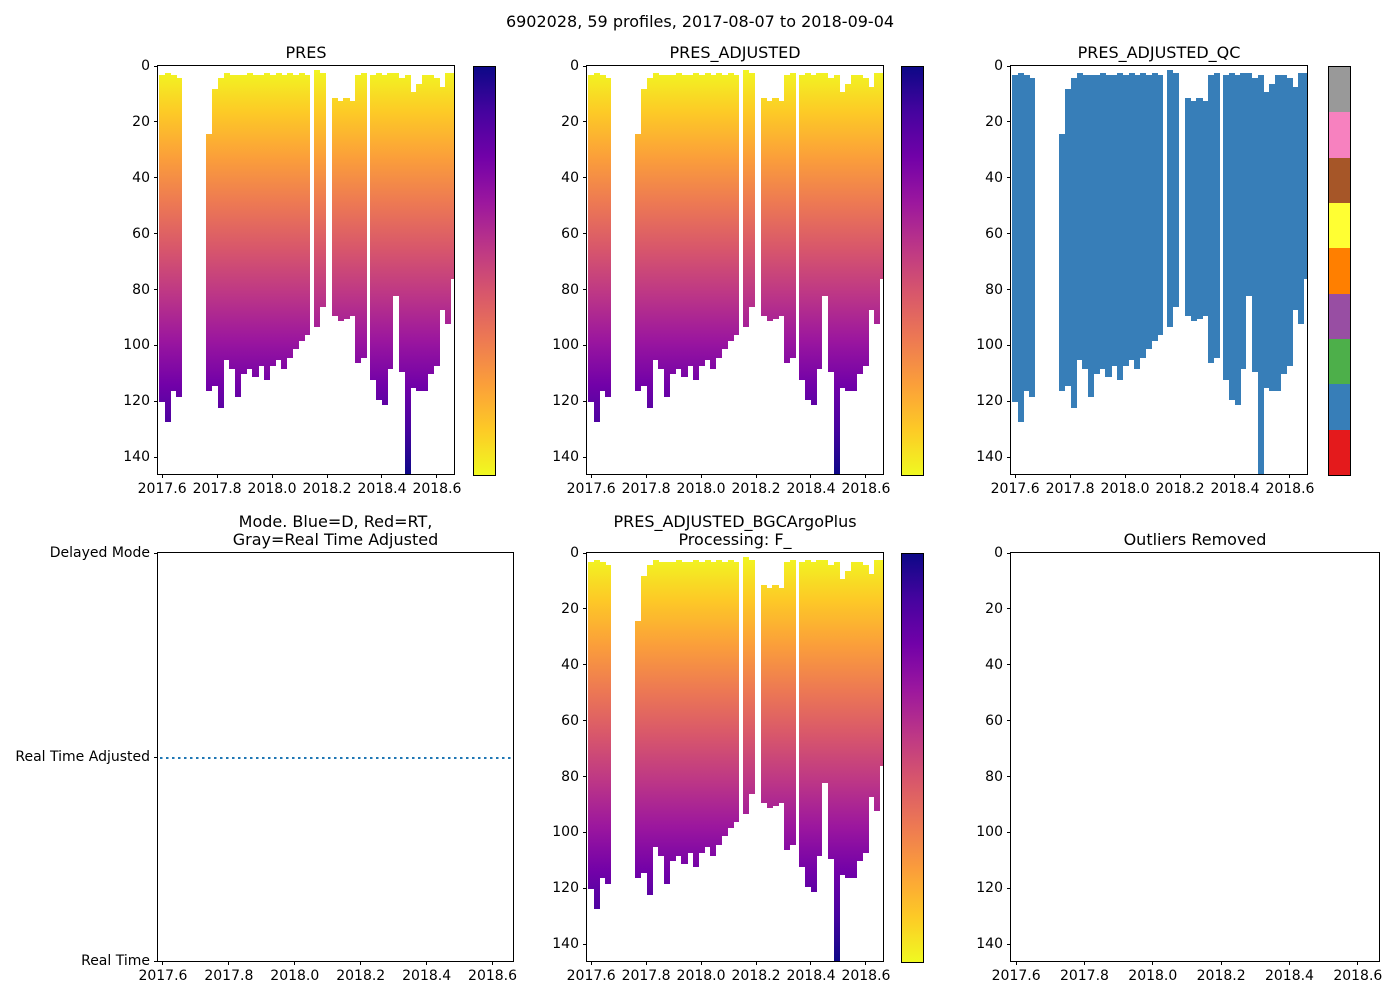 The width and height of the screenshot is (1400, 1000). I want to click on subplot-bgcargoplus-title-line1: PRES_ADJUSTED_BGCArgoPlus, so click(735, 521).